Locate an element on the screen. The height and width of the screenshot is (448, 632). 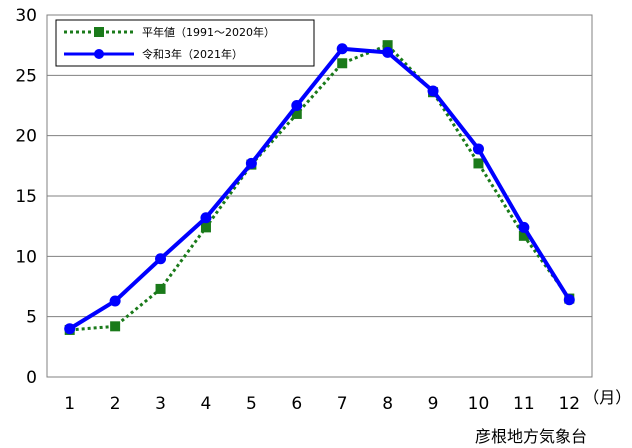
legend: 平年値（1991～2020年） 令和3年（2021年） is located at coordinates (185, 43).